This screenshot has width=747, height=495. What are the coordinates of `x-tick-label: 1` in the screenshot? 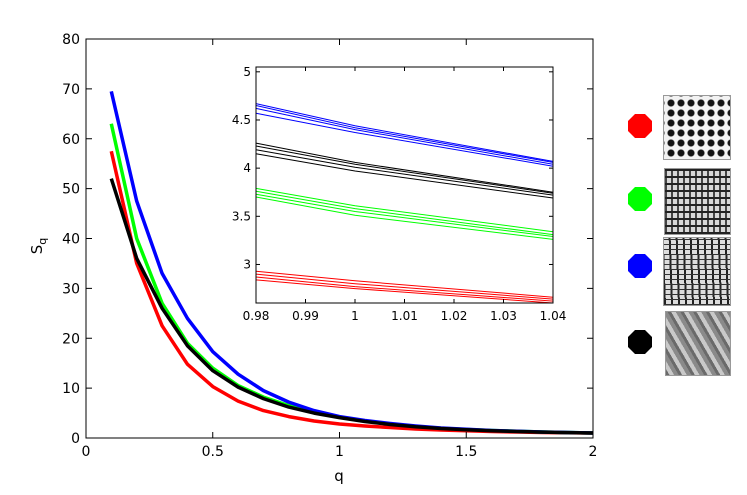 It's located at (339, 452).